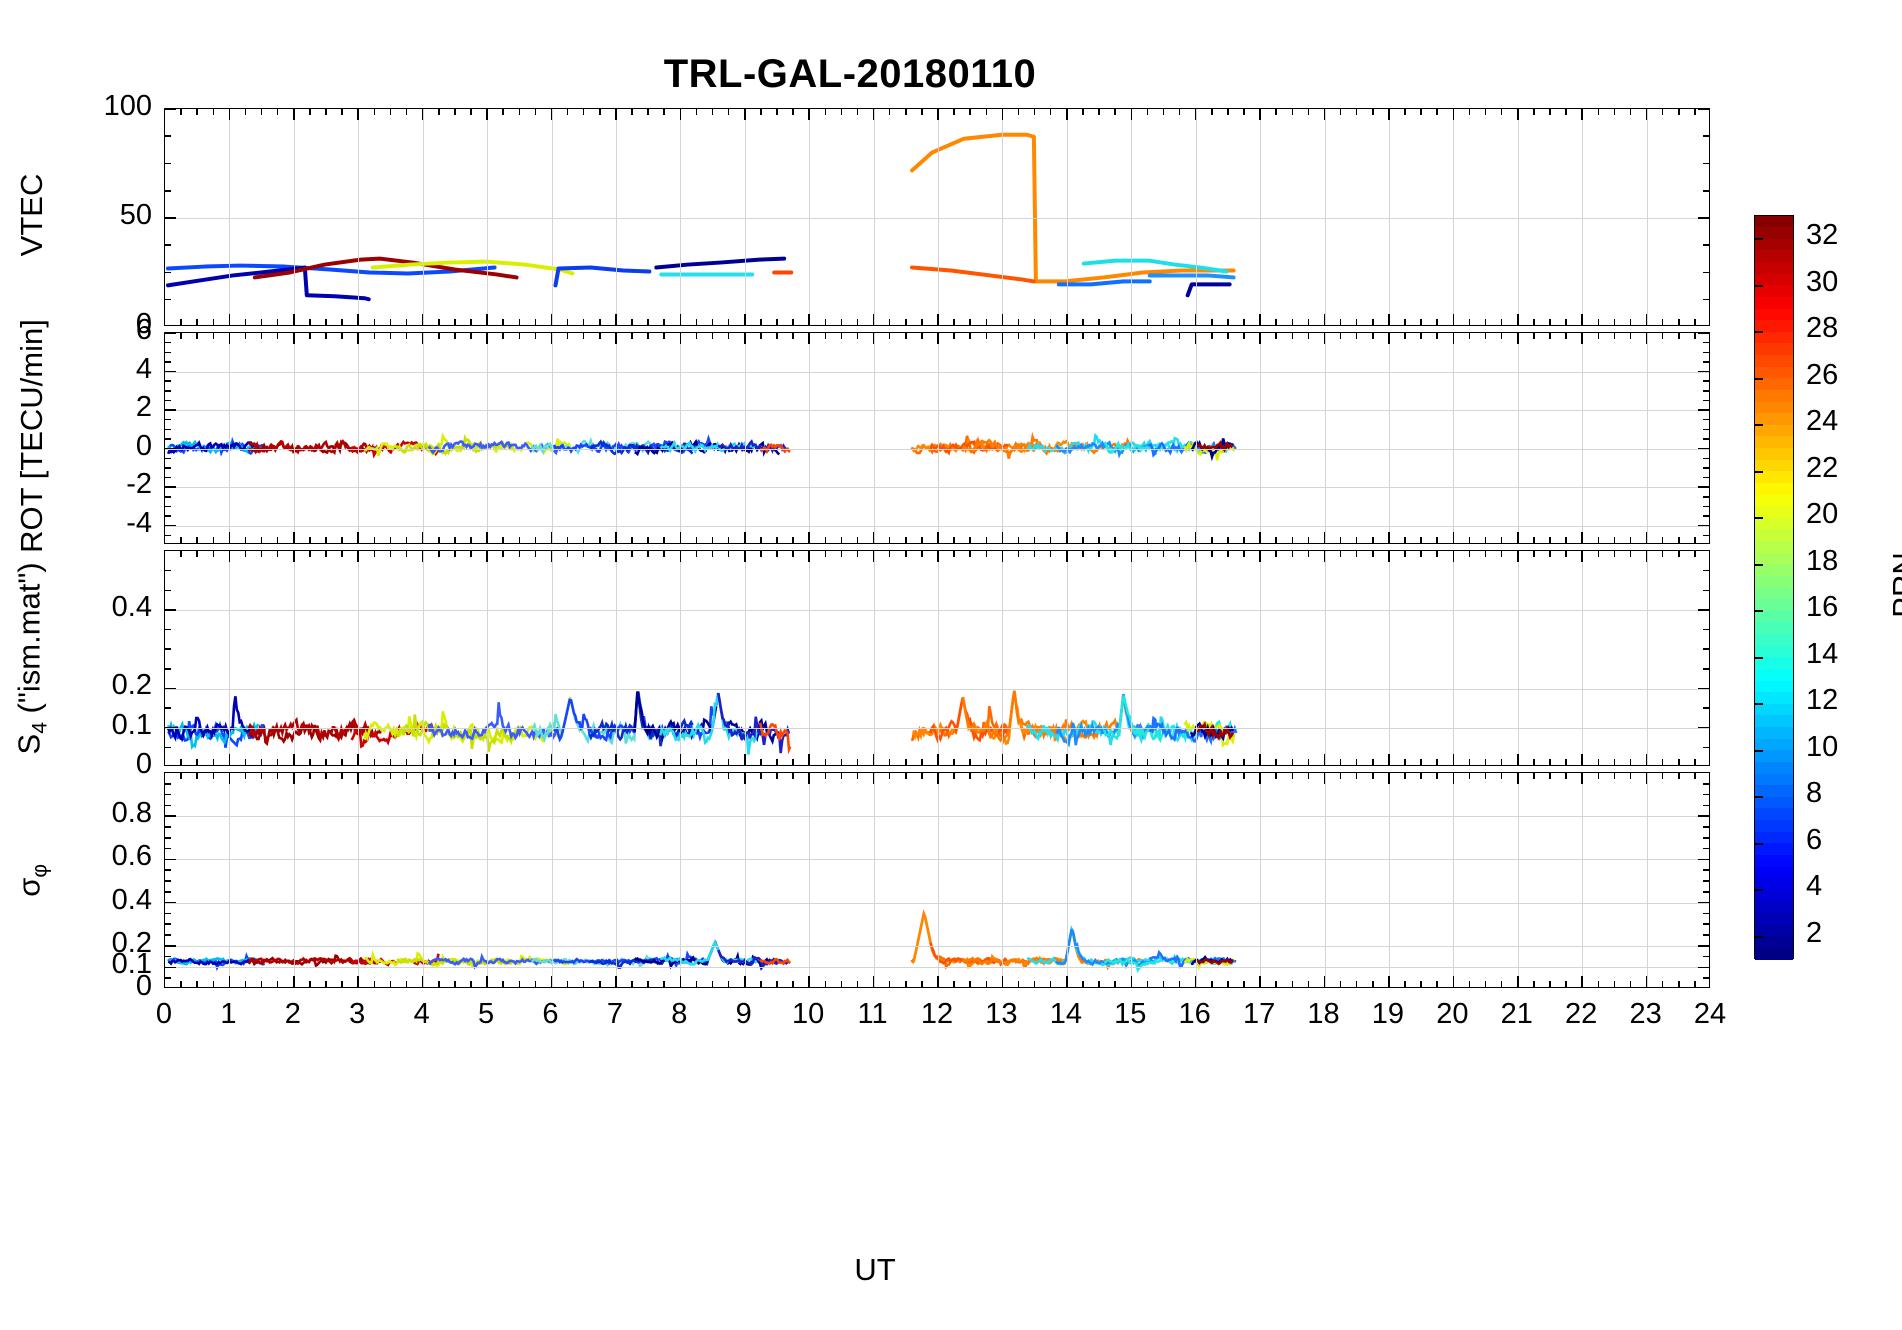 The width and height of the screenshot is (1902, 1330). Describe the element at coordinates (1215, 731) in the screenshot. I see `data-trace` at that location.